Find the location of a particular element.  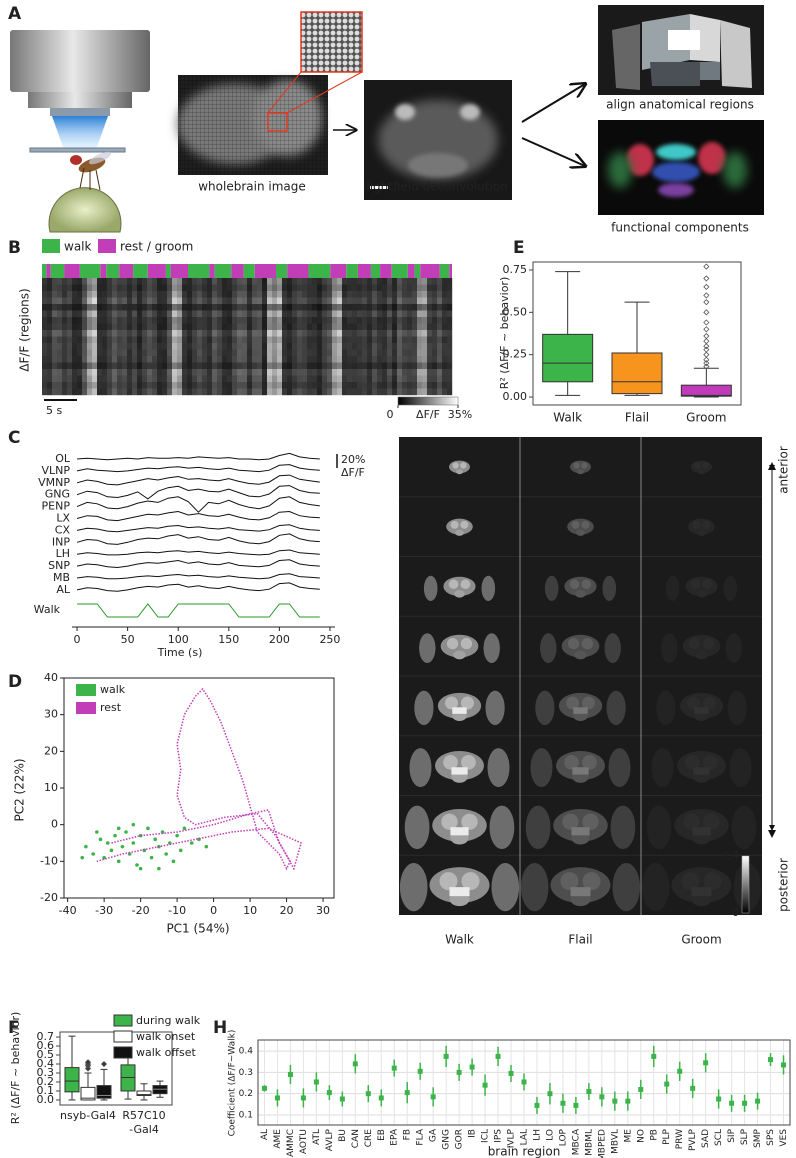

arrow-head is located at coordinates (772, 466).